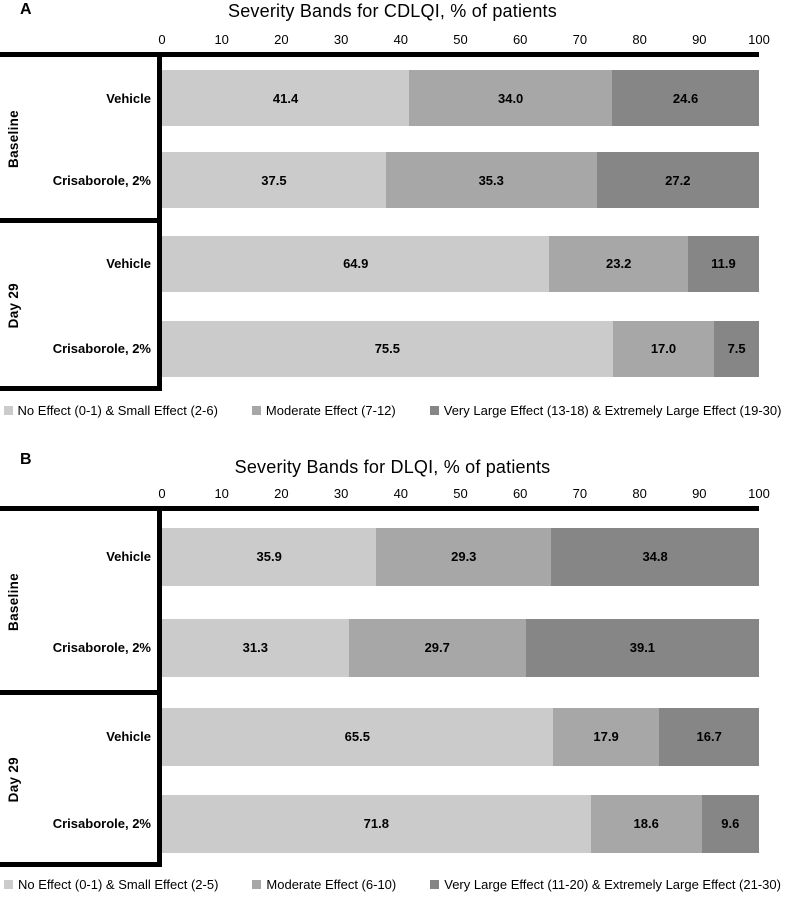 The image size is (785, 897). What do you see at coordinates (331, 884) in the screenshot?
I see `legend-label: Moderate Effect (6-10)` at bounding box center [331, 884].